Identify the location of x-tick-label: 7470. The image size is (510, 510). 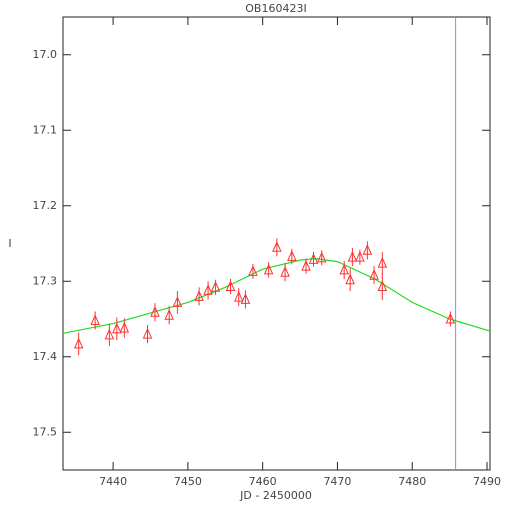
(337, 481).